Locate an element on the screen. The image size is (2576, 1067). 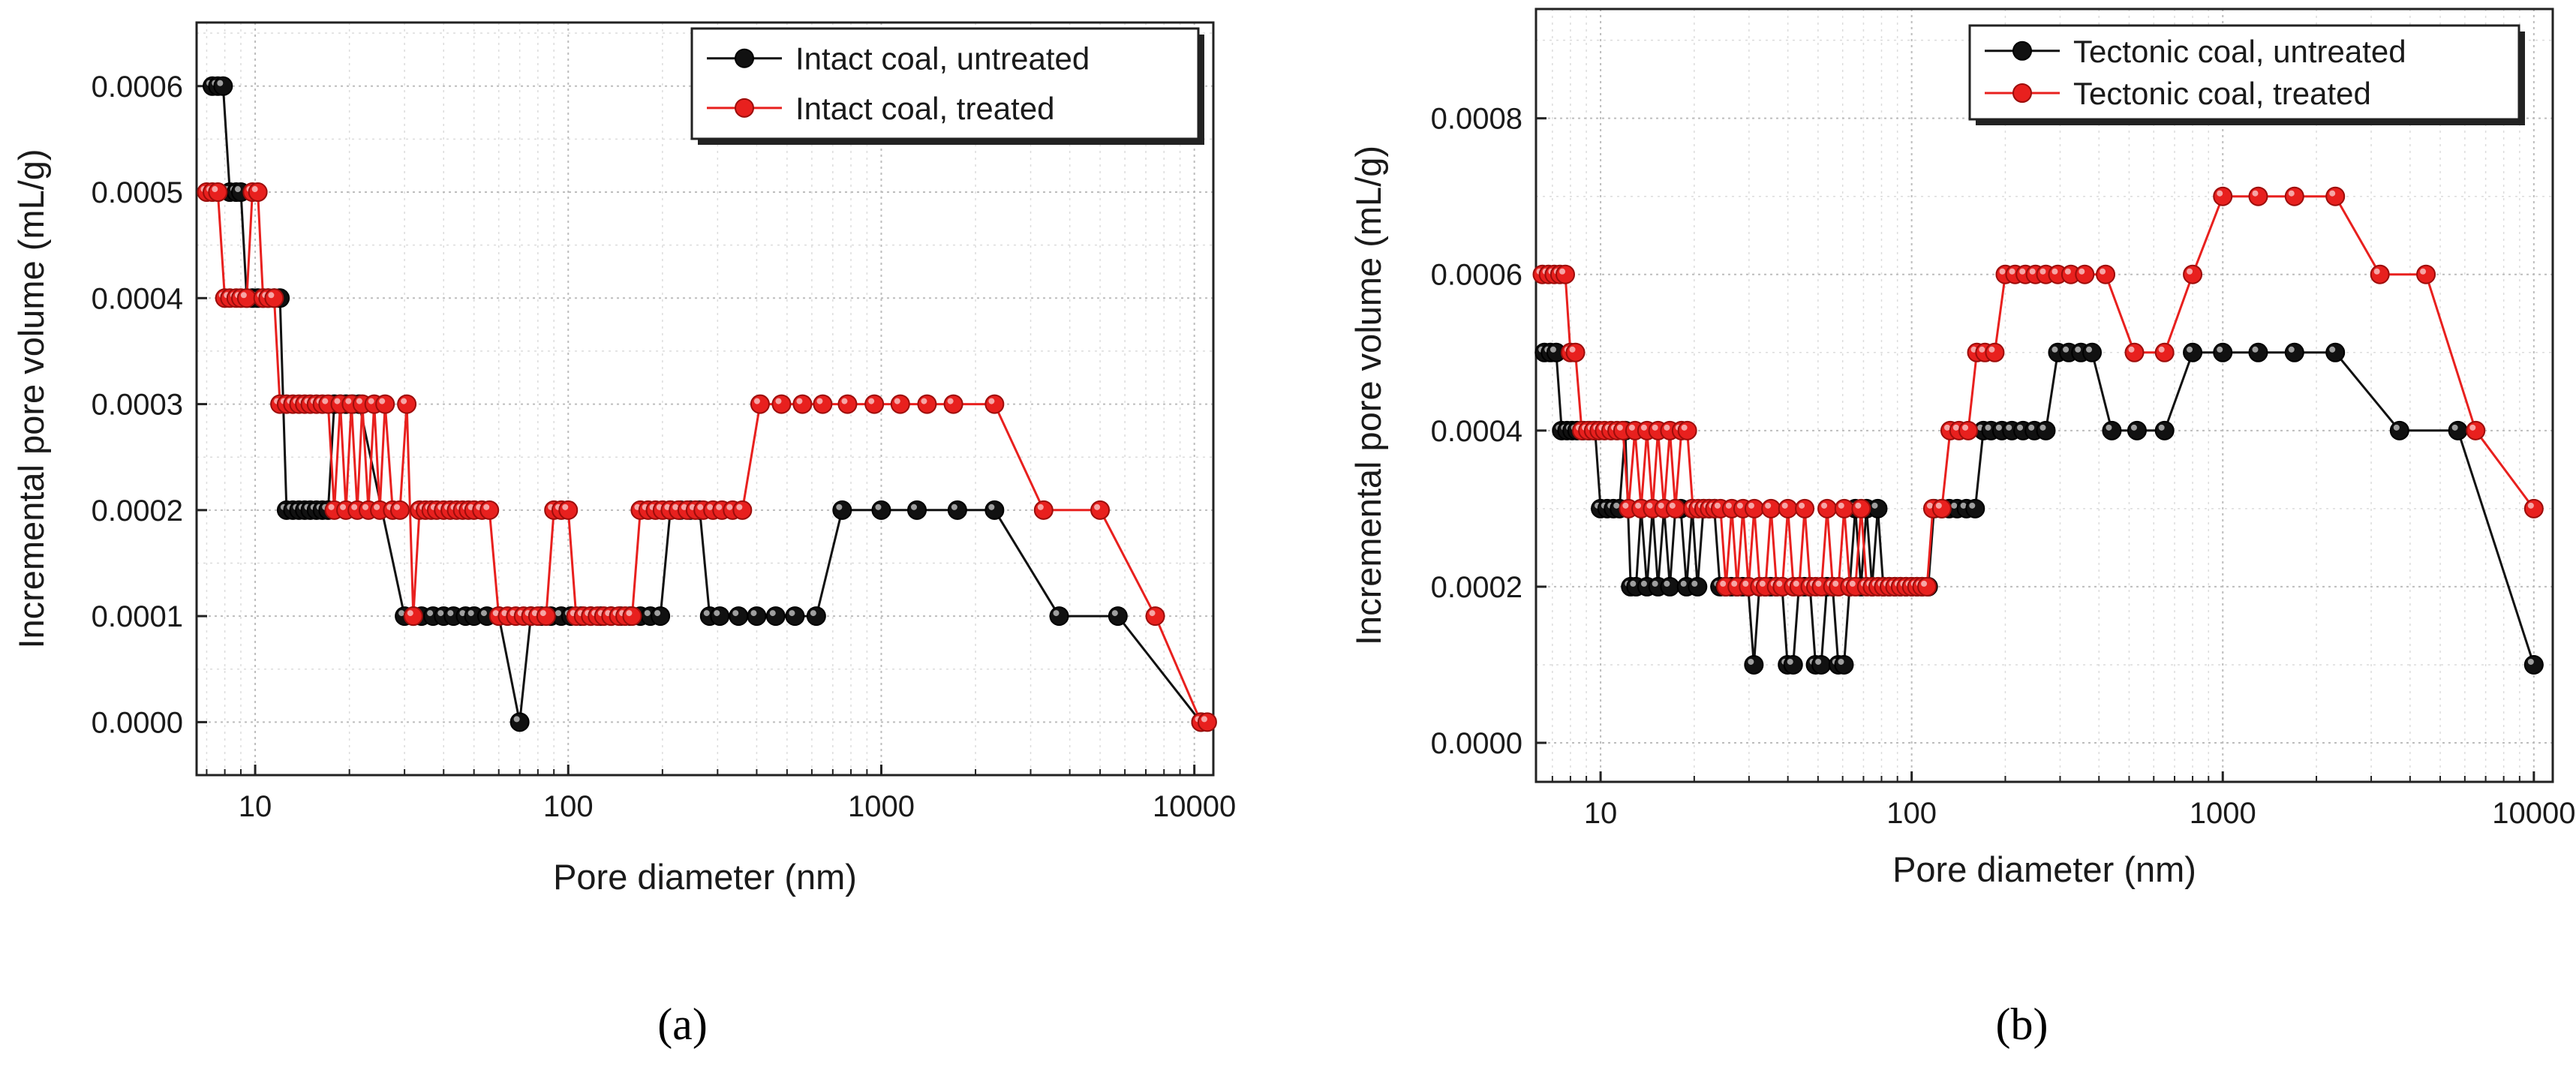
y-tick-label: 0.0006 is located at coordinates (137, 87).